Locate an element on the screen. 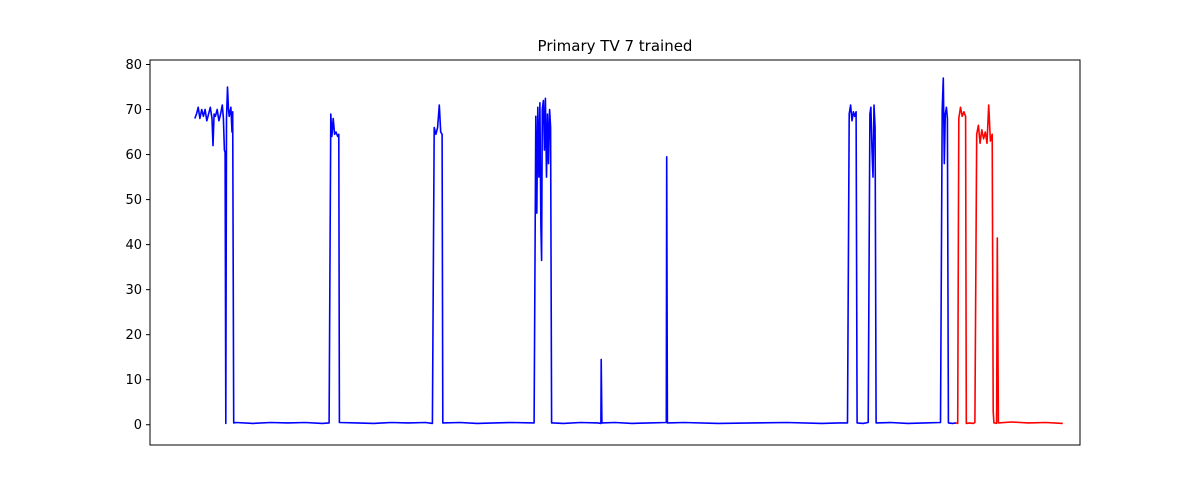 The height and width of the screenshot is (500, 1200). y-tick-label: 40 is located at coordinates (133, 245).